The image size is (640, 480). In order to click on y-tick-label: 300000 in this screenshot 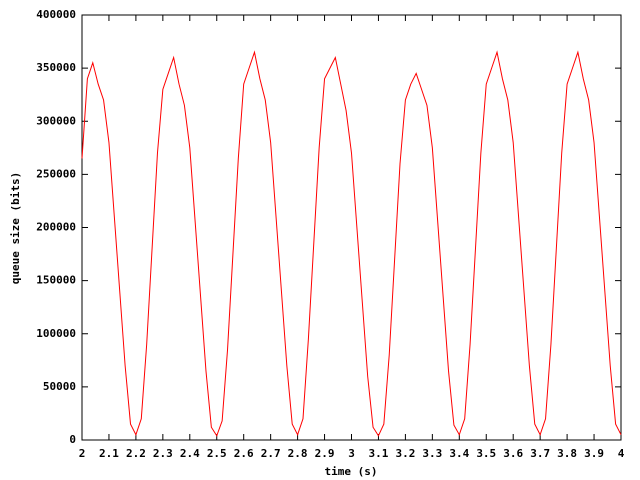, I will do `click(56, 120)`.